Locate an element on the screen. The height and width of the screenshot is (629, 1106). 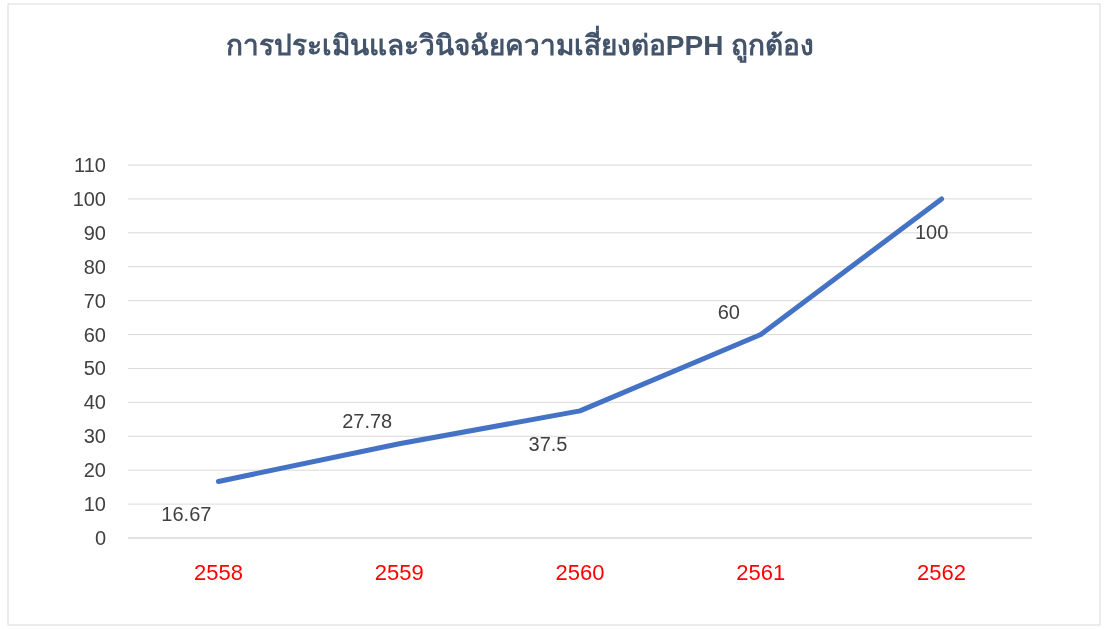
y-tick-label: 80 is located at coordinates (94, 266).